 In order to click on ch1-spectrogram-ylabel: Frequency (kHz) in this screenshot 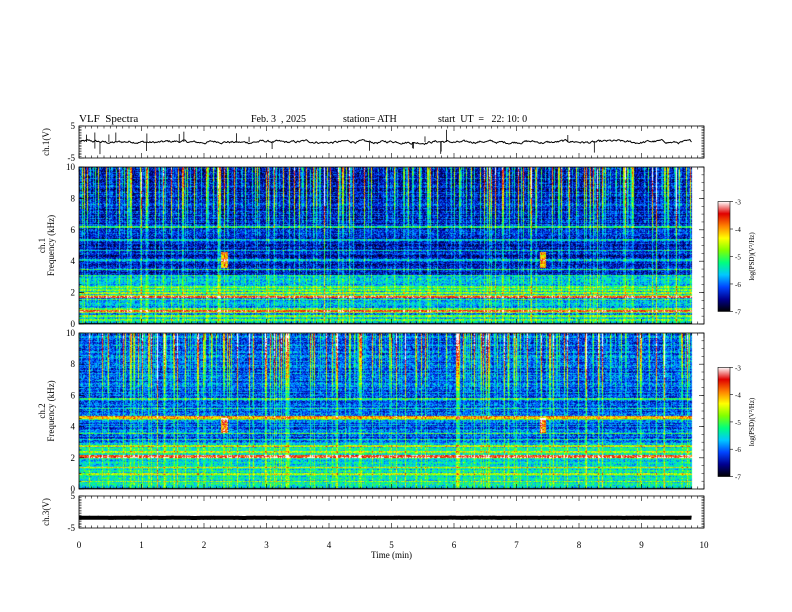, I will do `click(51, 245)`.